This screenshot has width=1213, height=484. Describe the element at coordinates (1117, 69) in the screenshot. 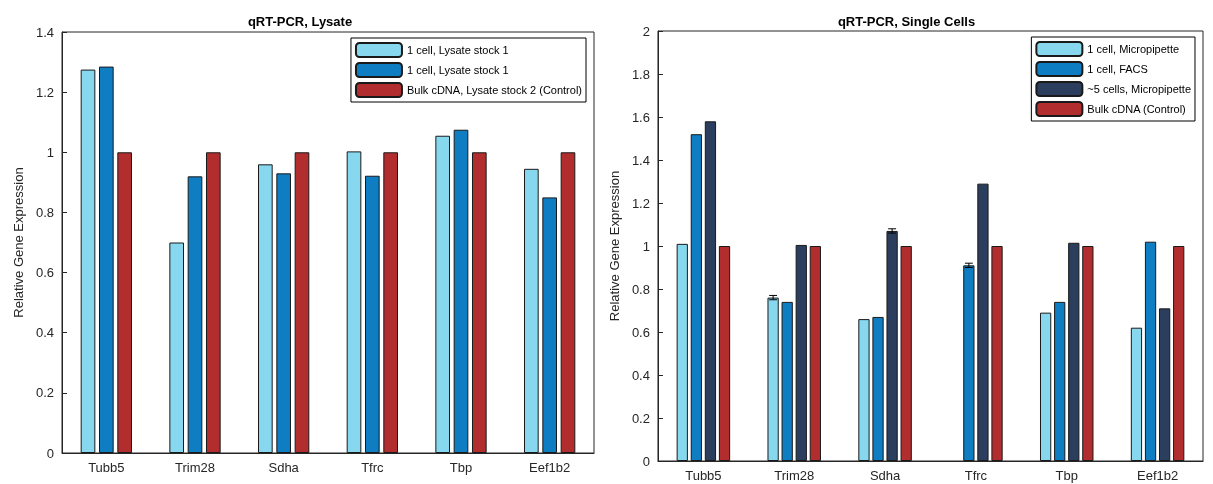

I see `legend-label: 1 cell, FACS` at that location.